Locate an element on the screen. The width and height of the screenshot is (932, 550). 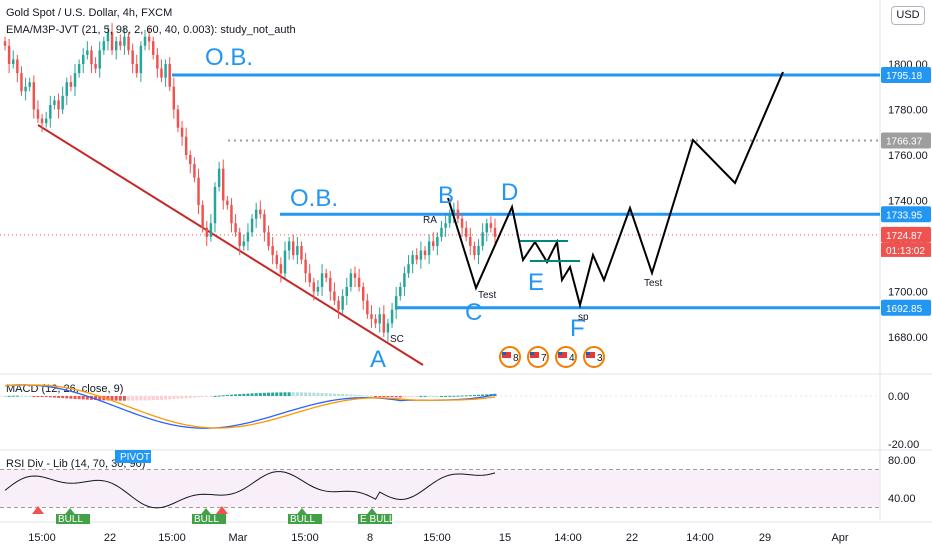
time-tick-label: 29 is located at coordinates (765, 538).